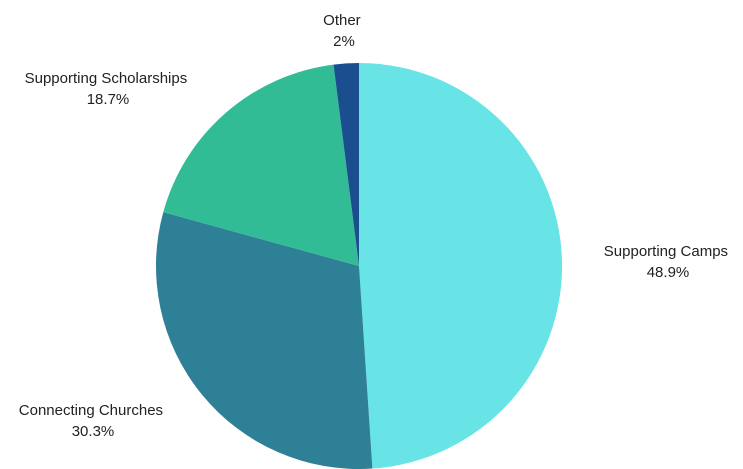 This screenshot has height=469, width=743. What do you see at coordinates (666, 251) in the screenshot?
I see `slice-name-supporting-camps: Supporting Camps` at bounding box center [666, 251].